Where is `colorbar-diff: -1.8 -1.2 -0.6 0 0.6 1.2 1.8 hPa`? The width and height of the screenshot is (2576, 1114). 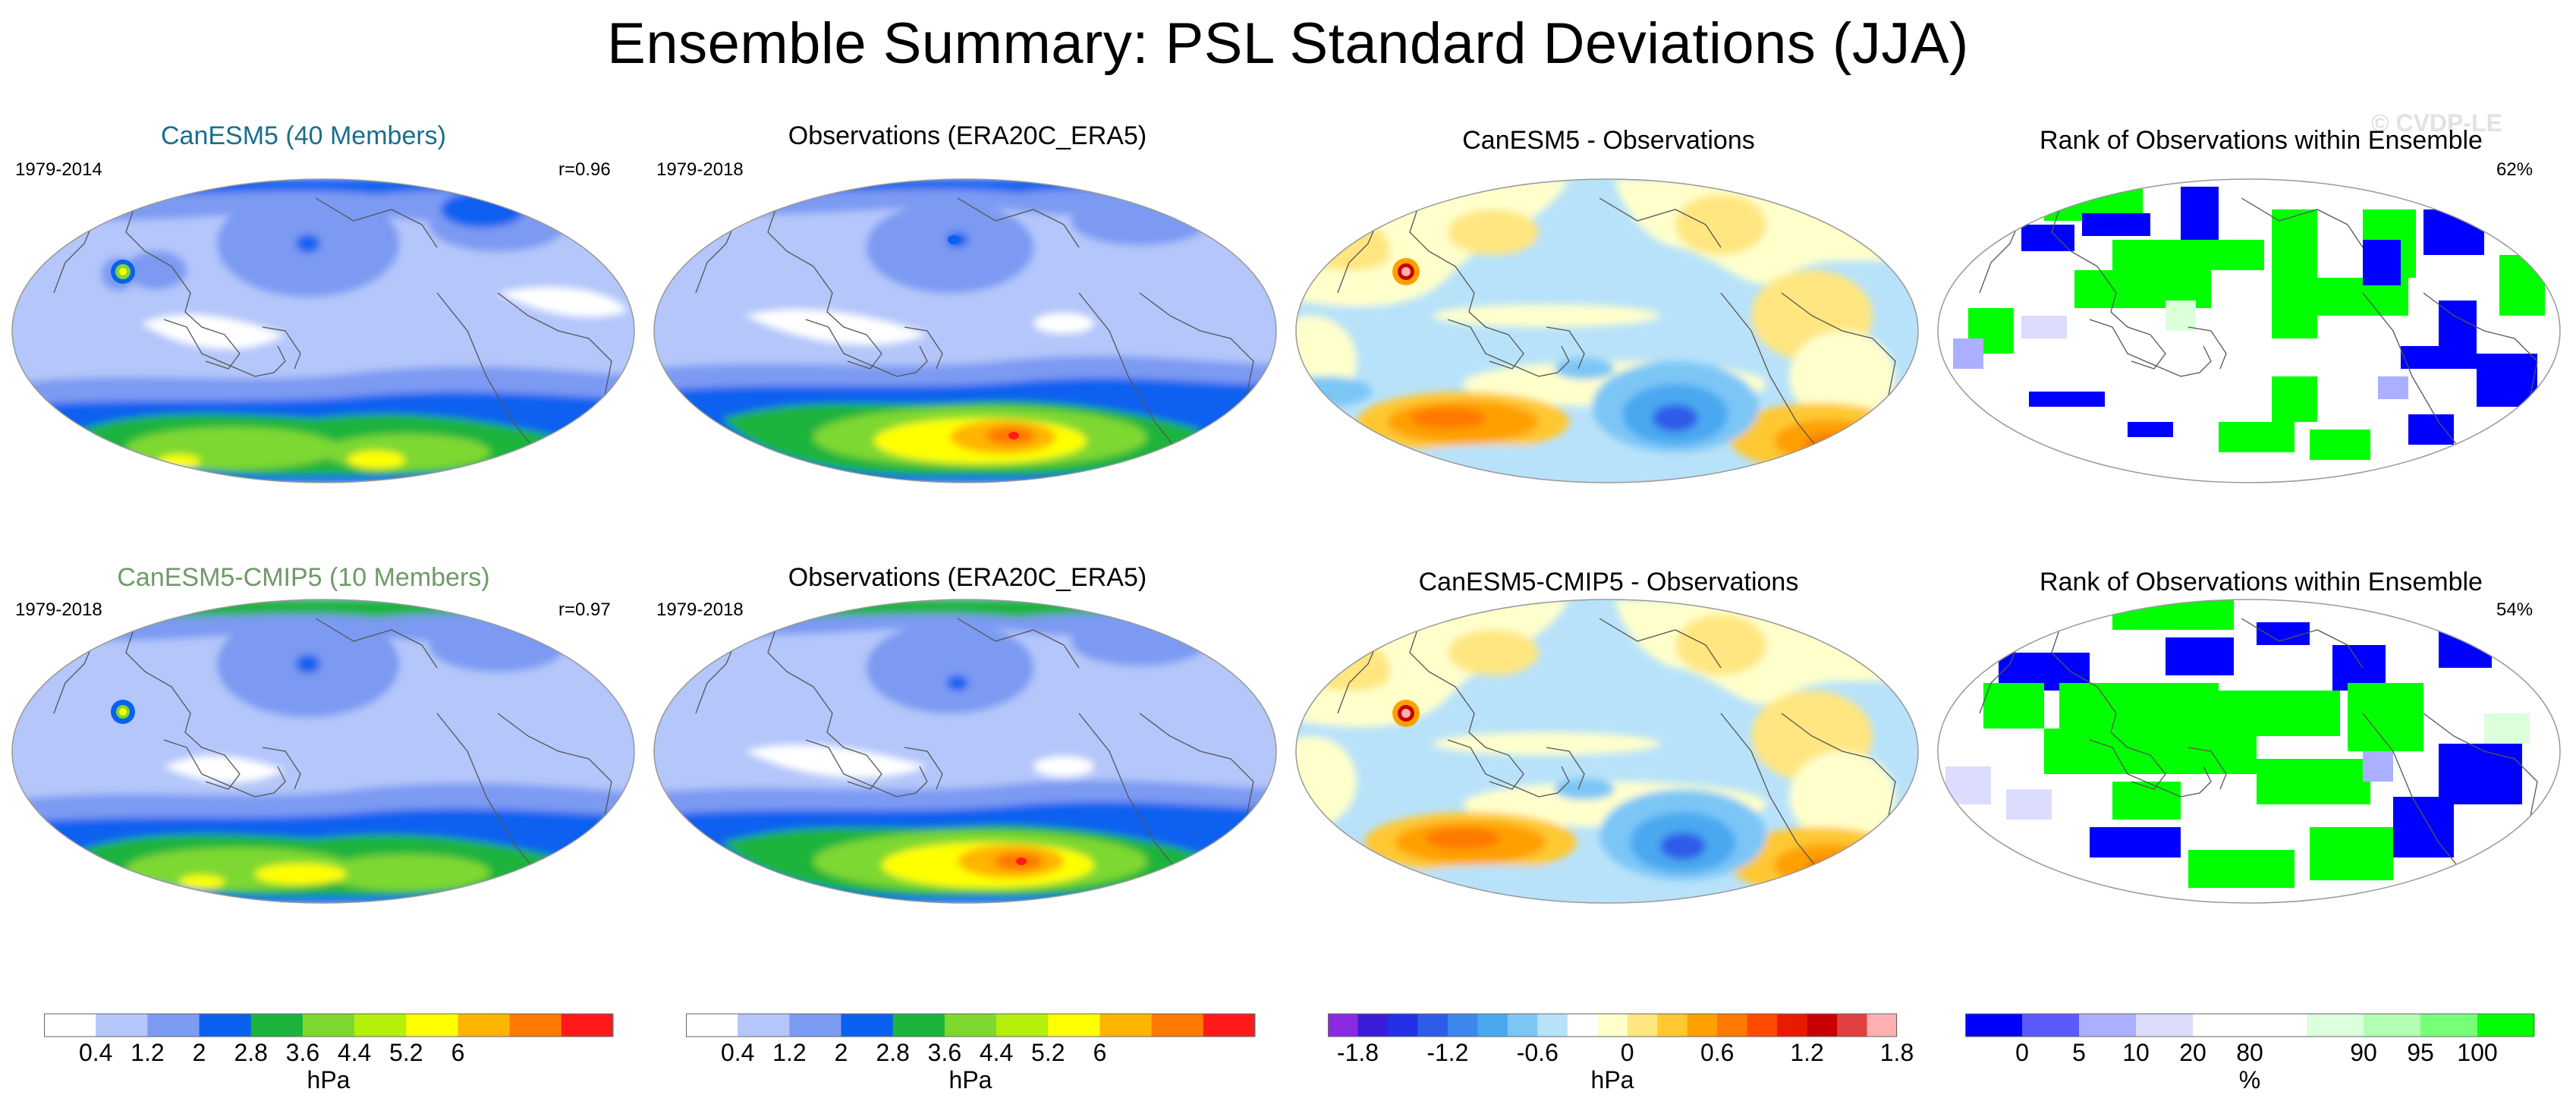
colorbar-diff: -1.8 -1.2 -0.6 0 0.6 1.2 1.8 hPa is located at coordinates (1621, 1053).